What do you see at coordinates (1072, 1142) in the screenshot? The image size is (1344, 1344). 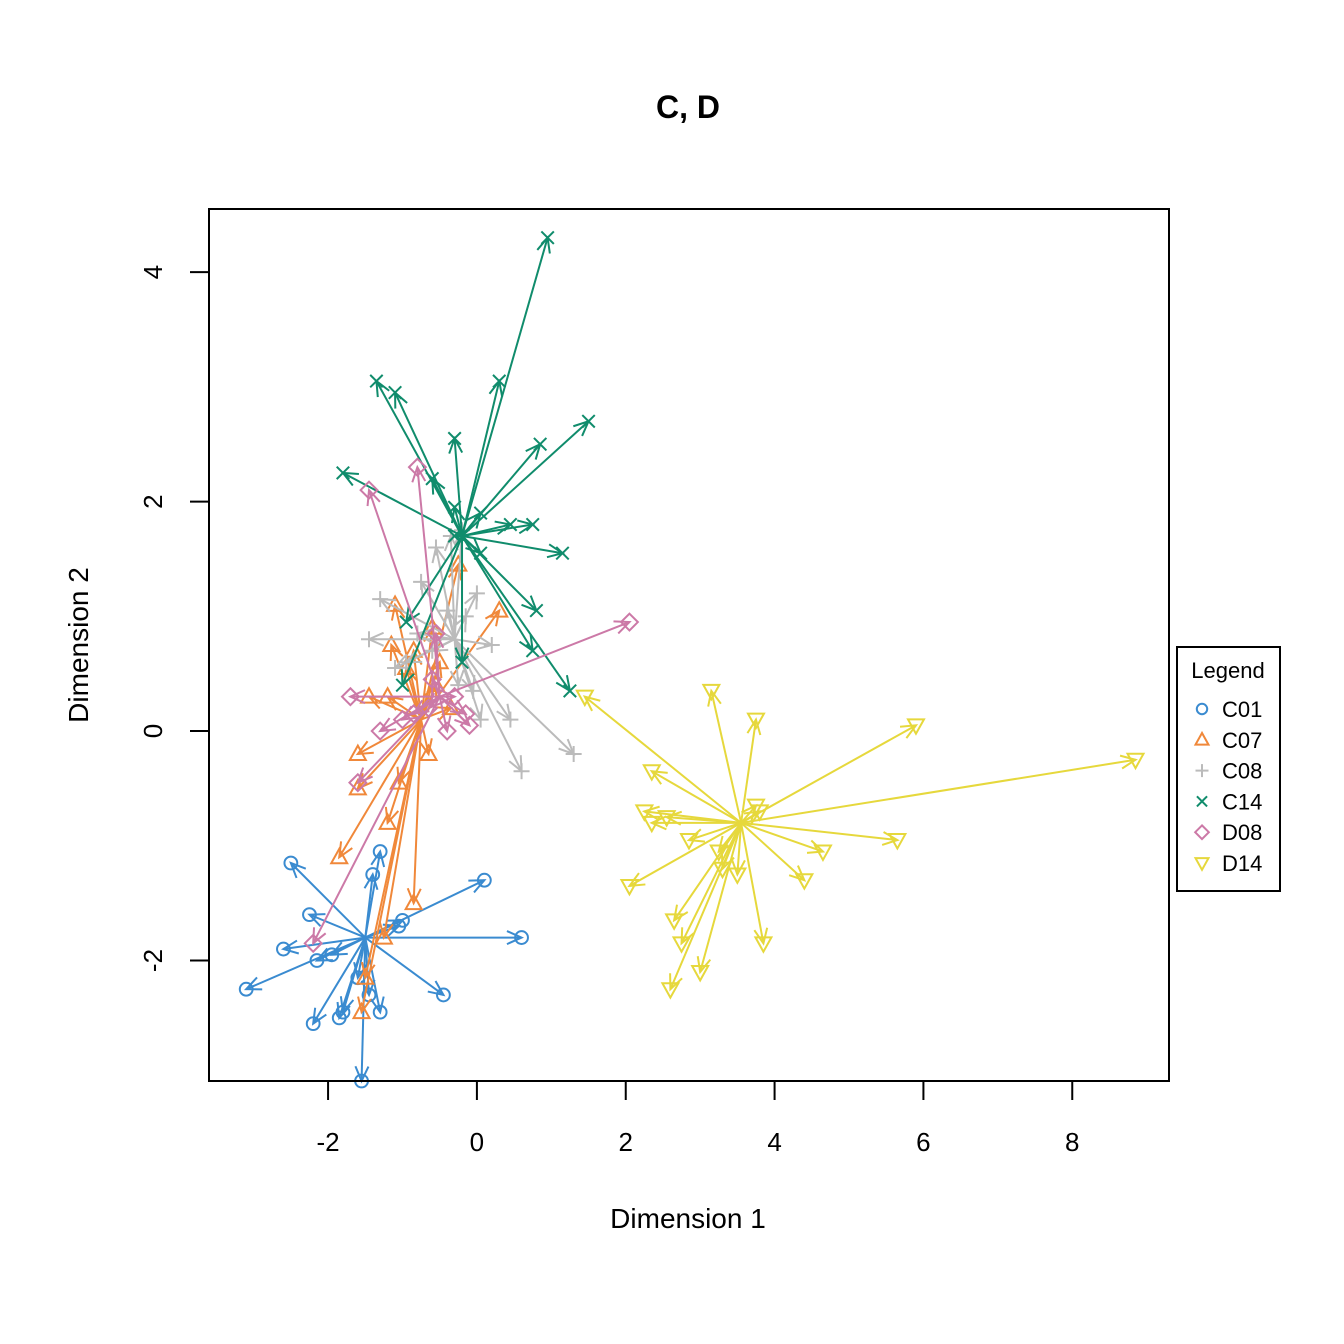 I see `x-tick-label: 8` at bounding box center [1072, 1142].